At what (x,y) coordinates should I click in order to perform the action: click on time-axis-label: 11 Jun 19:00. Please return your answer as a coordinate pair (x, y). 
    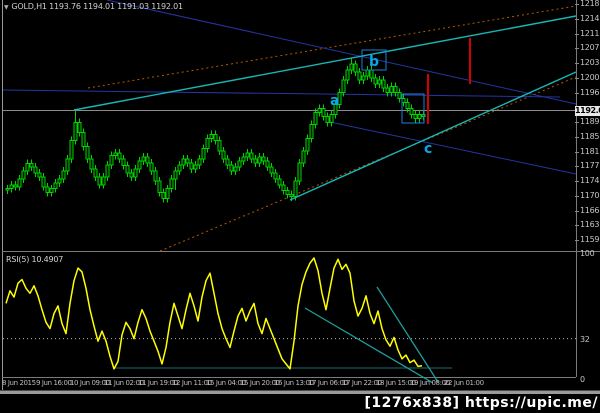
    Looking at the image, I should click on (158, 383).